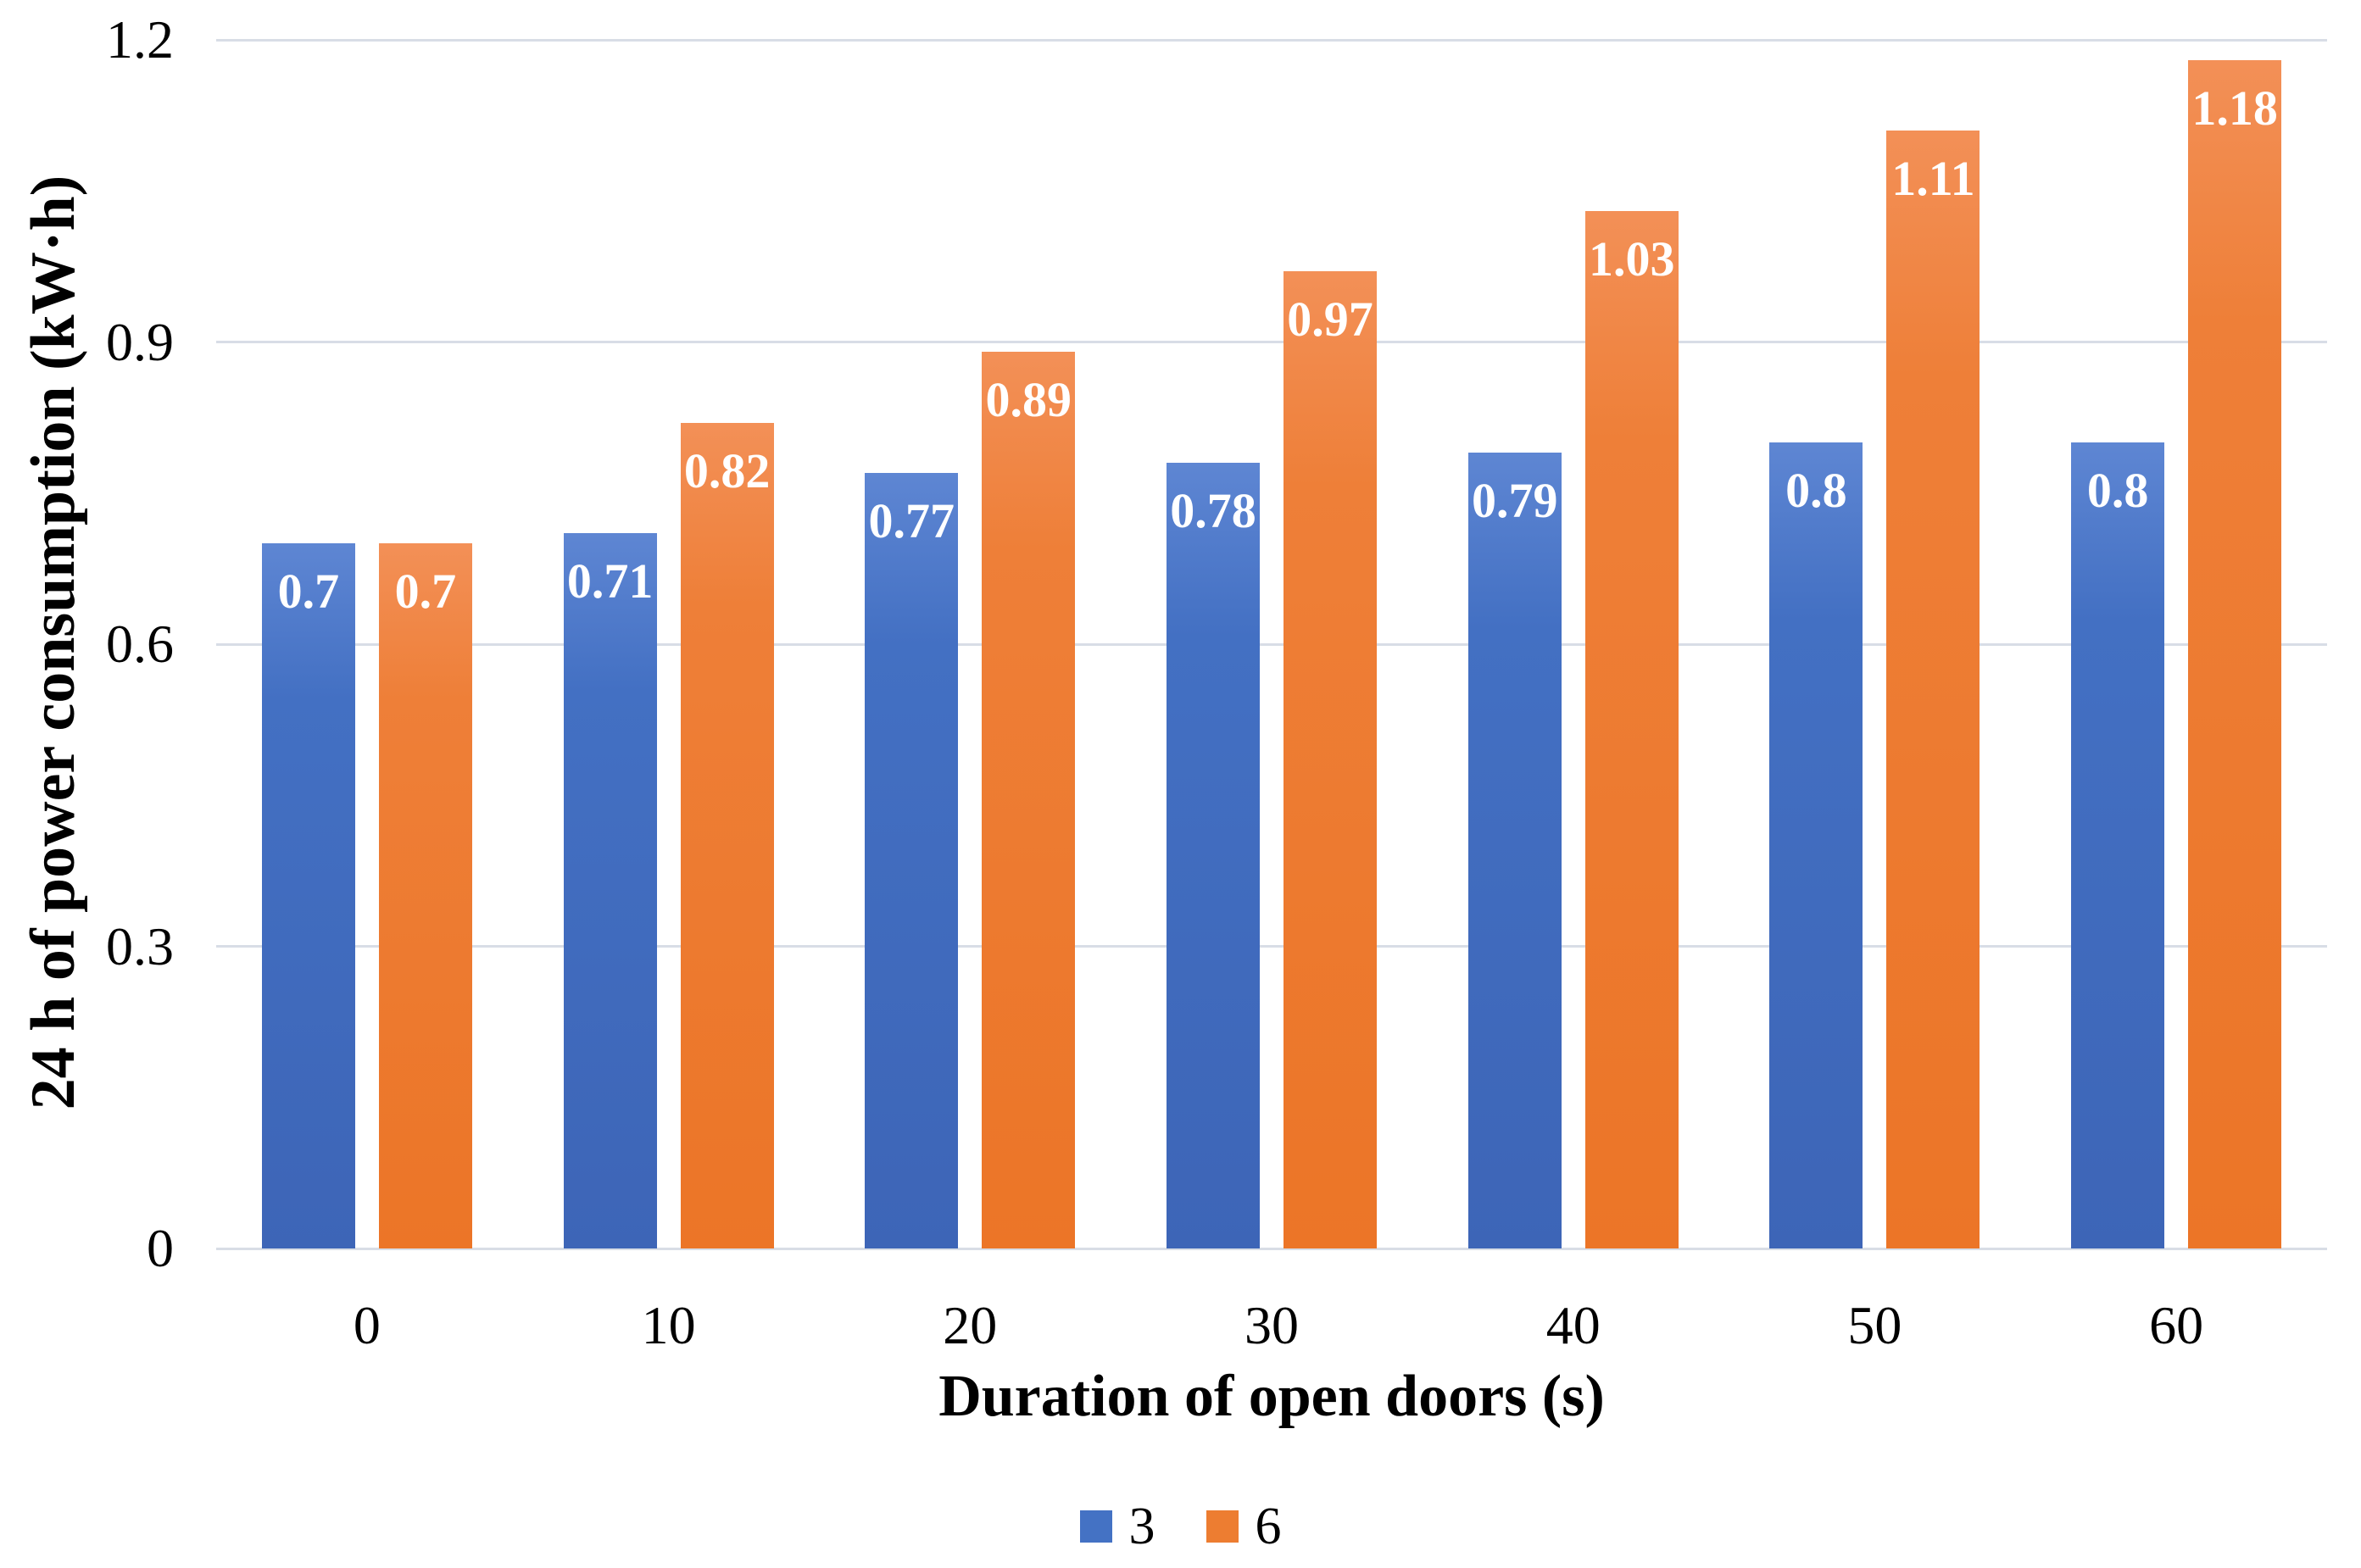 The width and height of the screenshot is (2361, 1568). Describe the element at coordinates (1029, 800) in the screenshot. I see `bar-series6-cat20: 0.89` at that location.